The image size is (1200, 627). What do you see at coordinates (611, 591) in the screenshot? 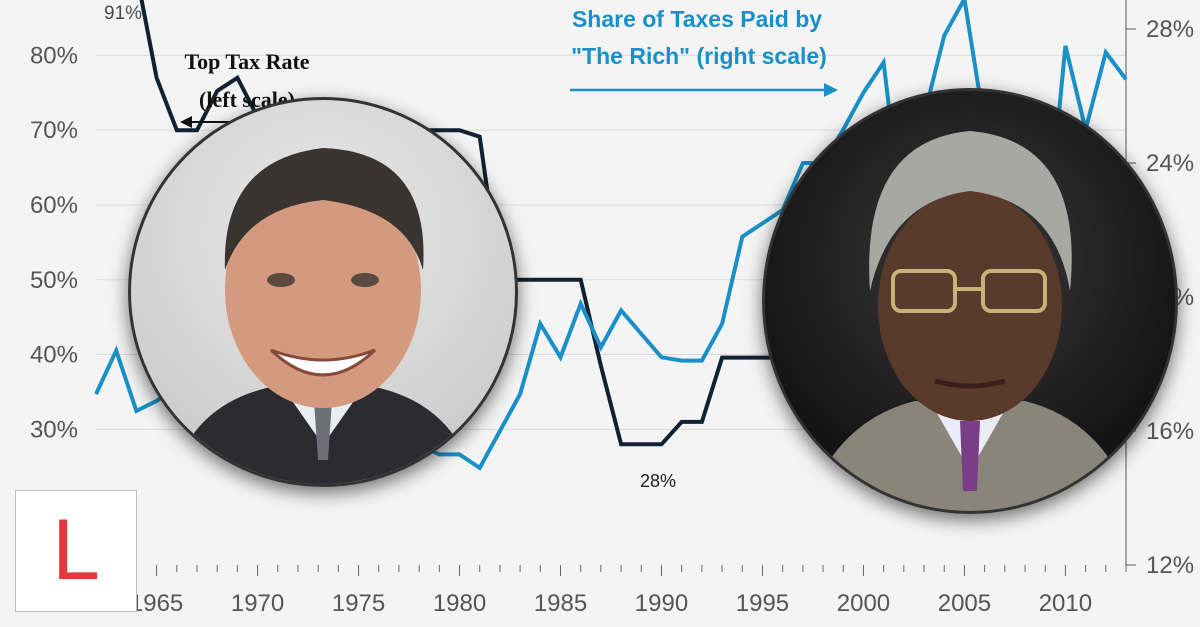
I see `x-axis: 1965 1970 1975 1980 1985 1990 1995 2000 2005 2010` at bounding box center [611, 591].